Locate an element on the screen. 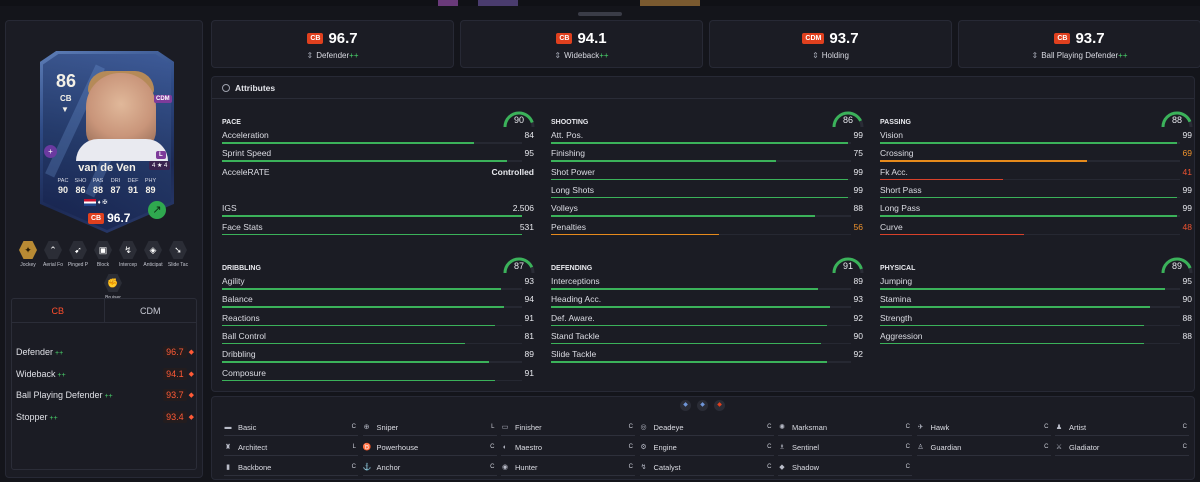 Image resolution: width=1200 pixels, height=482 pixels. playstyle-intercep: ↯ Intercep is located at coordinates (128, 254).